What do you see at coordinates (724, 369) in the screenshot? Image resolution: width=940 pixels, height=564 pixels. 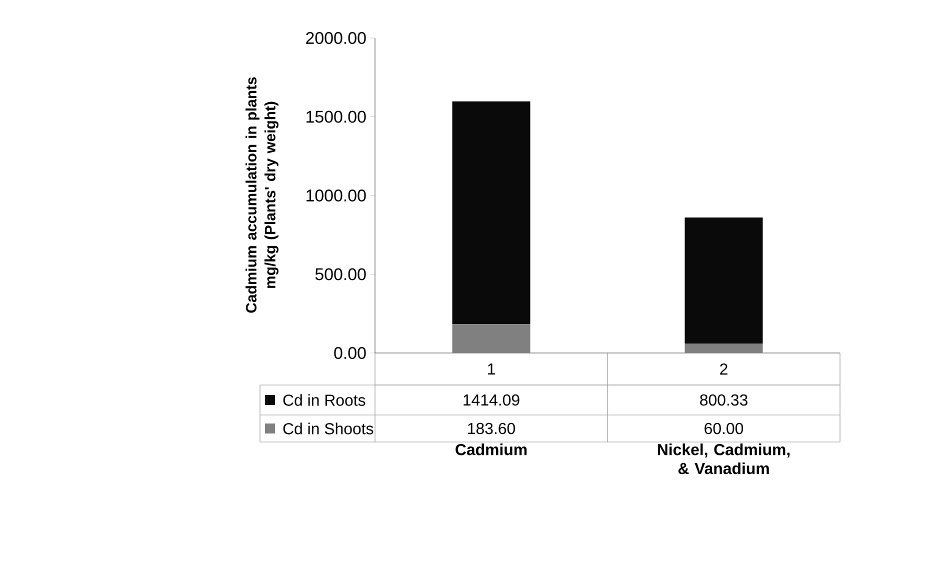 I see `x-tick-label: 2` at bounding box center [724, 369].